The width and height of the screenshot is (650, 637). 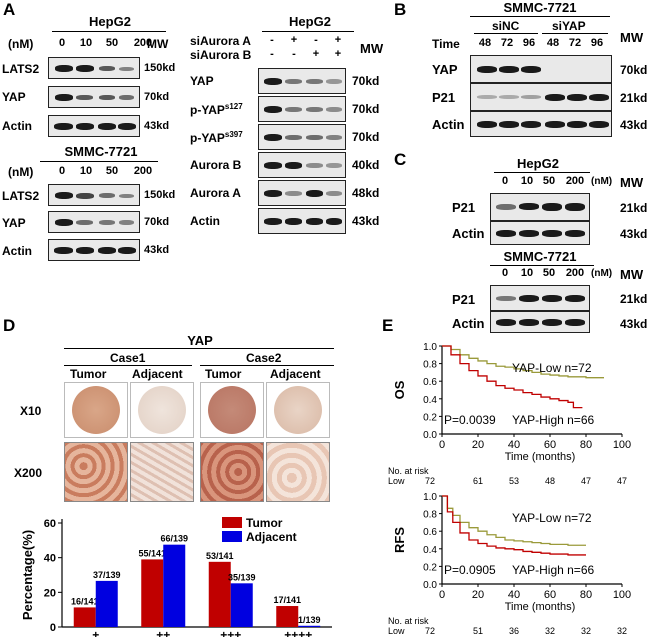 I want to click on at-risk-title: No. at risk, so click(x=408, y=471).